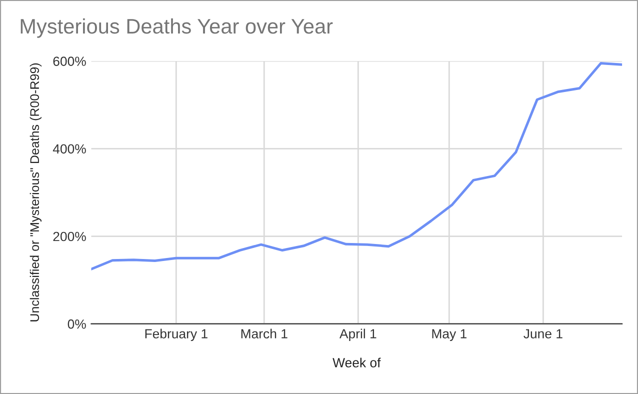  What do you see at coordinates (176, 335) in the screenshot?
I see `x-tick-label: February 1` at bounding box center [176, 335].